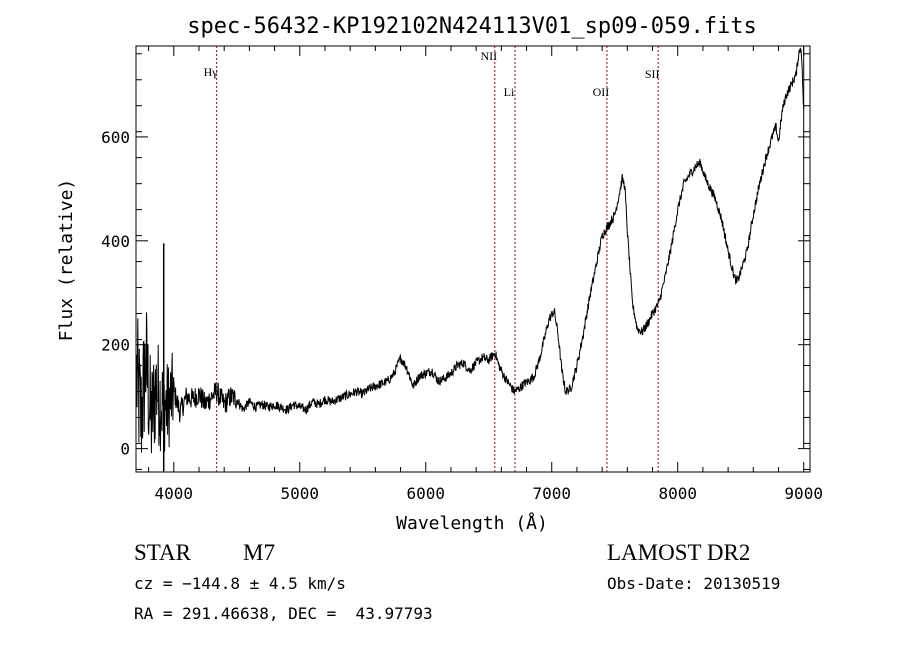 The image size is (900, 649). What do you see at coordinates (803, 493) in the screenshot?
I see `x-tick-label: 9000` at bounding box center [803, 493].